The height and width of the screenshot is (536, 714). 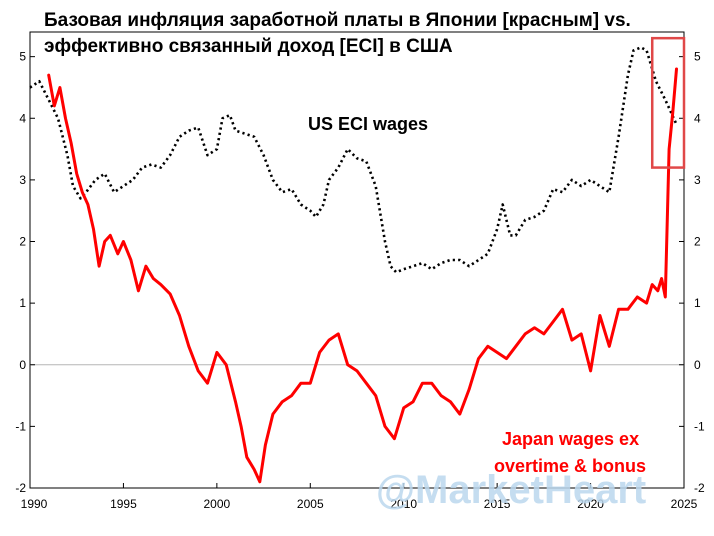 What do you see at coordinates (34, 504) in the screenshot?
I see `x-tick-label: 1990` at bounding box center [34, 504].